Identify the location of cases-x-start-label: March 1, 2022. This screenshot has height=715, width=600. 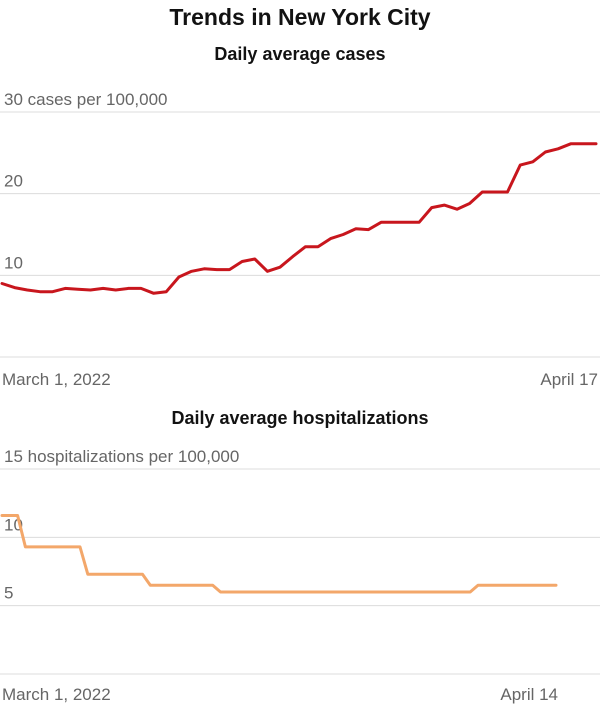
(56, 379).